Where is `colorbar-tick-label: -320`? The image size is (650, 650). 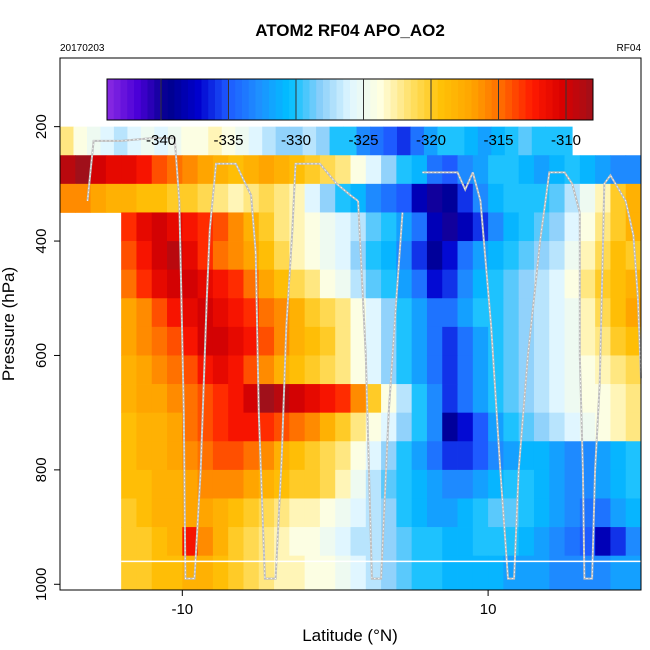
colorbar-tick-label: -320 is located at coordinates (431, 140).